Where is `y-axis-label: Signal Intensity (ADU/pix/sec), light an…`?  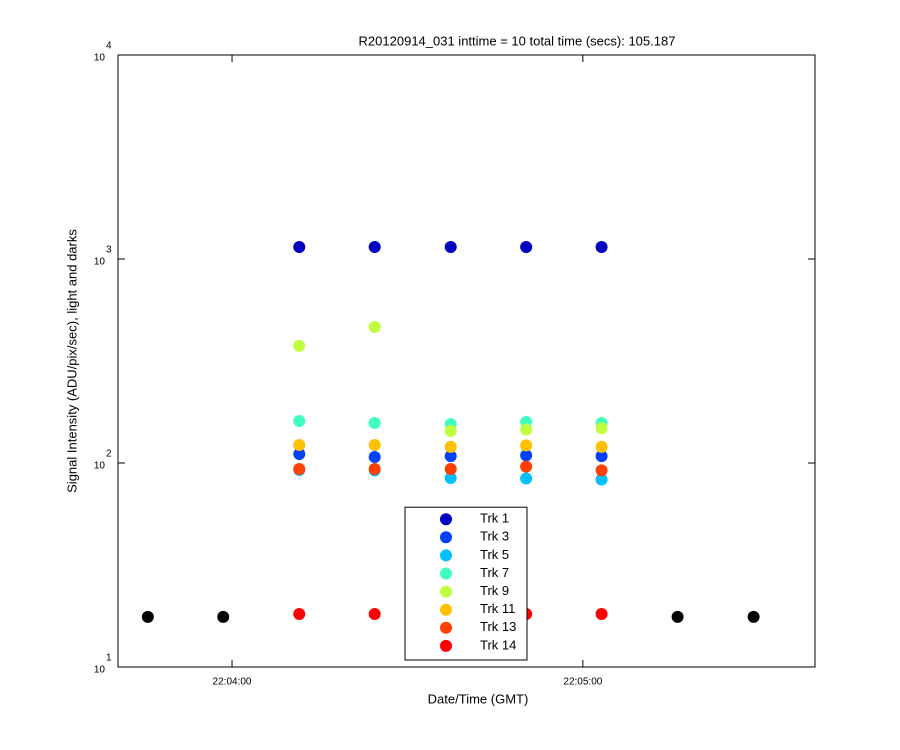 y-axis-label: Signal Intensity (ADU/pix/sec), light an… is located at coordinates (71, 361).